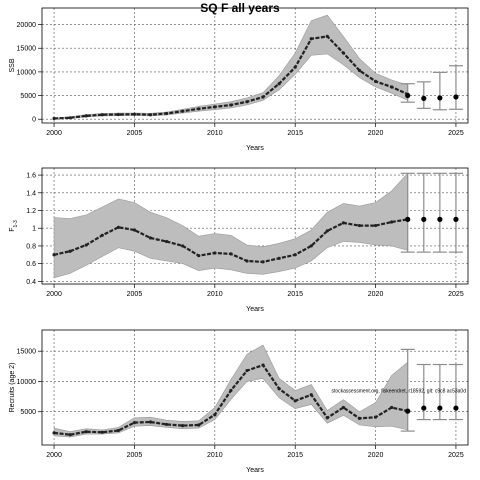 This screenshot has height=480, width=480. I want to click on fbar-y-tick-label: 1.6, so click(31, 176).